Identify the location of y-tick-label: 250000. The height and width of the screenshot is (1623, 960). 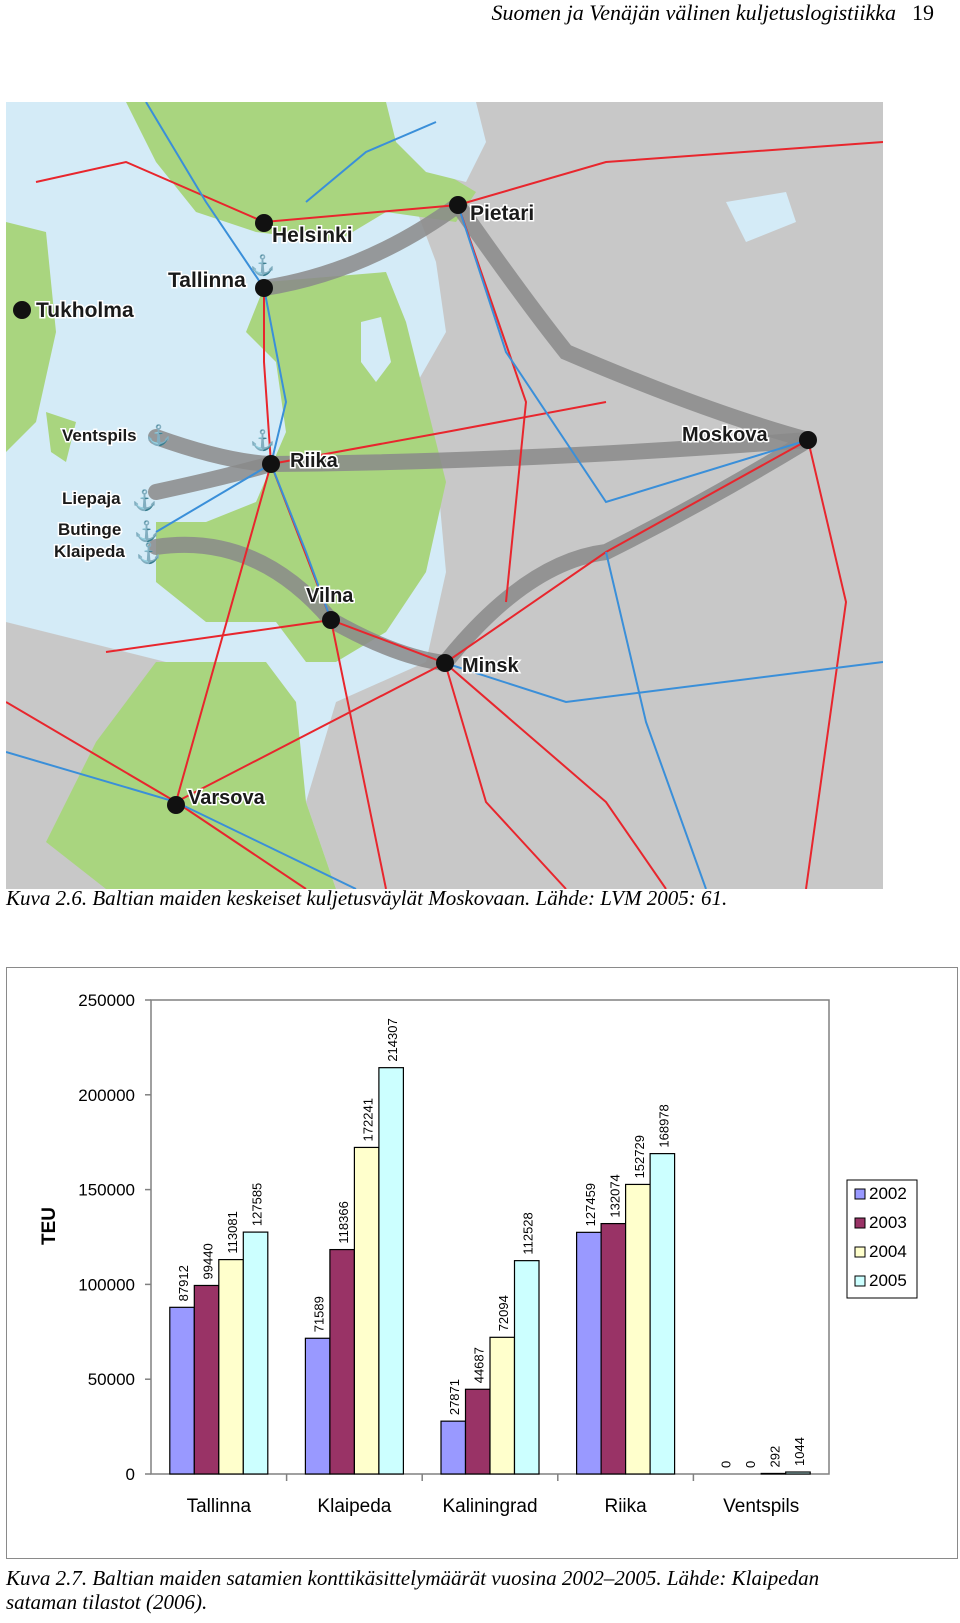
(106, 1000).